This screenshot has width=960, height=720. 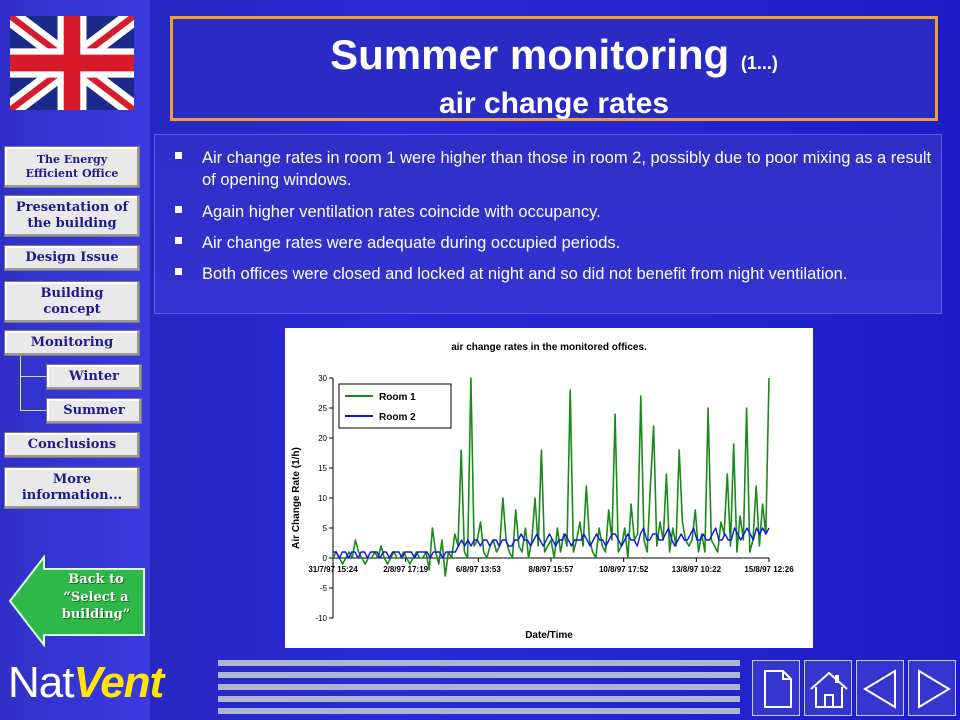 I want to click on footer-stripes, so click(x=479, y=688).